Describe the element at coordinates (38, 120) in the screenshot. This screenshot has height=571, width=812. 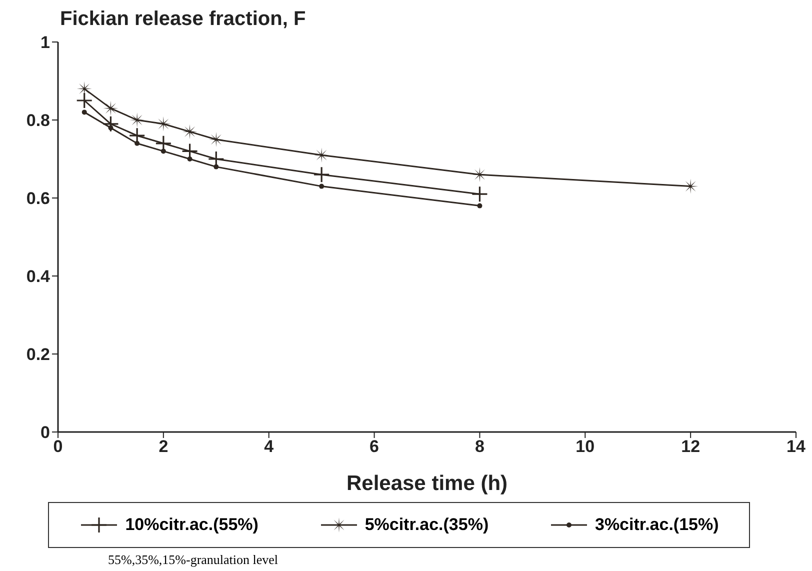
I see `y-tick-label: 0.8` at that location.